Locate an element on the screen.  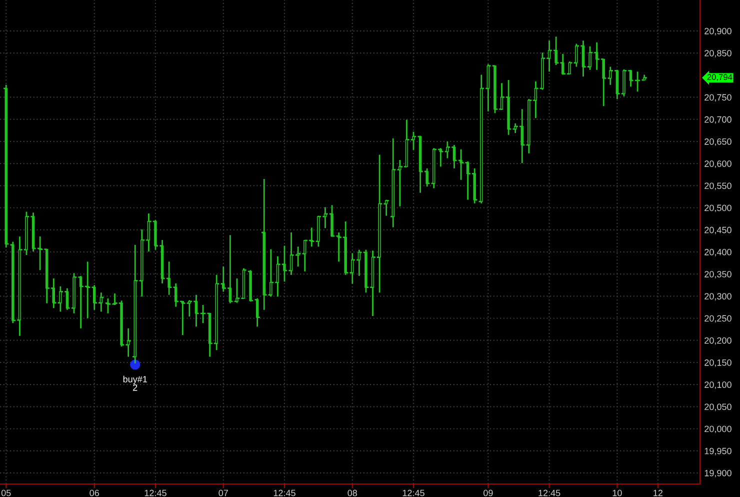
x-tick-label: 05 is located at coordinates (6, 493).